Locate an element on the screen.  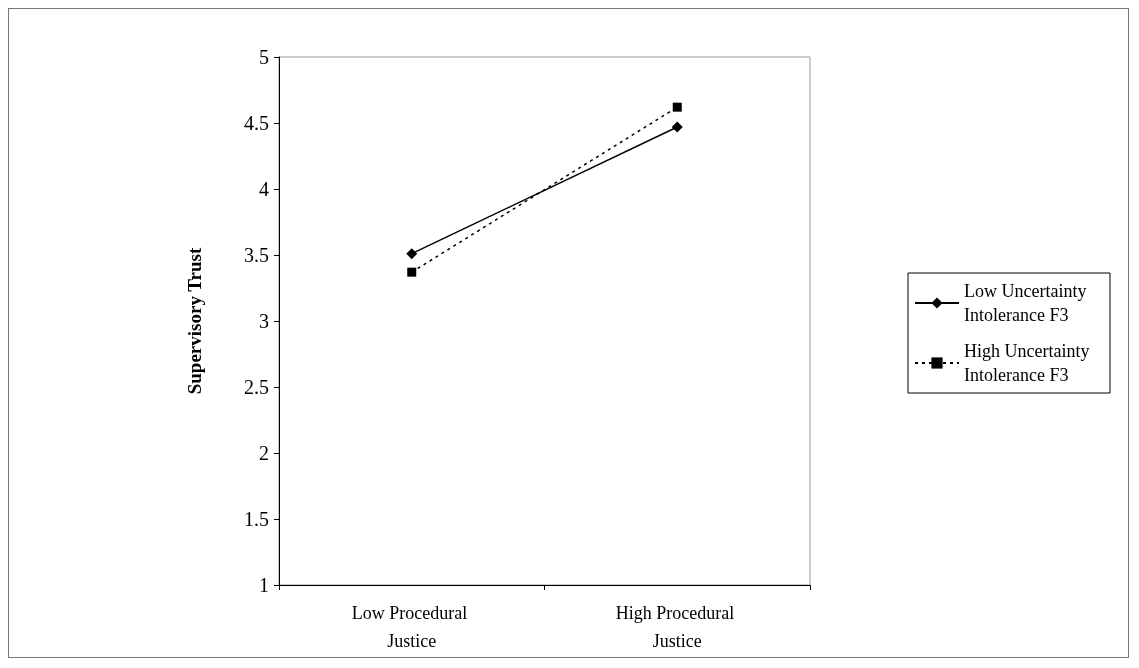
y-tick-label: 2 is located at coordinates (264, 453).